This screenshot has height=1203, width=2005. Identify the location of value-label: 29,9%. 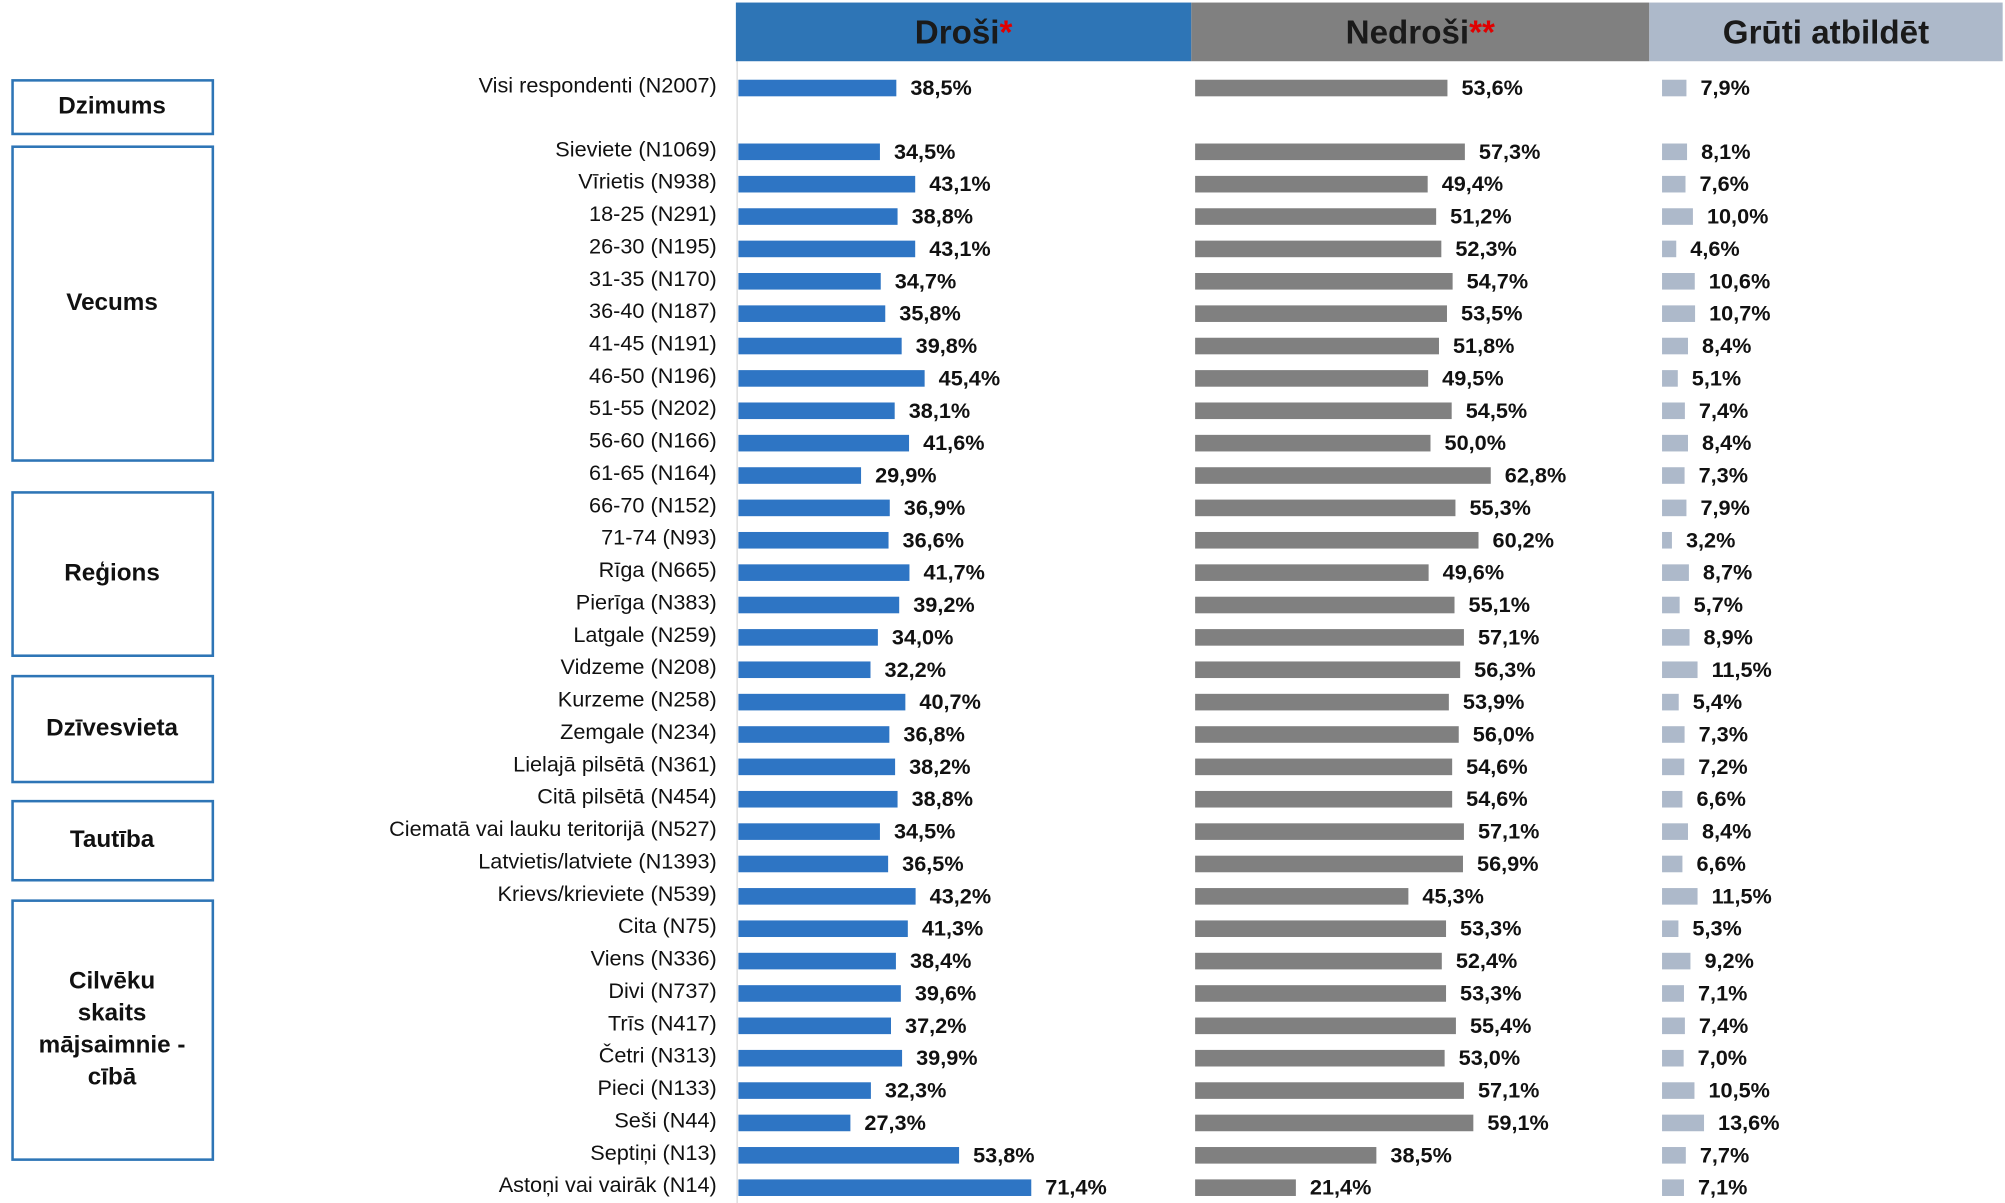
(905, 475).